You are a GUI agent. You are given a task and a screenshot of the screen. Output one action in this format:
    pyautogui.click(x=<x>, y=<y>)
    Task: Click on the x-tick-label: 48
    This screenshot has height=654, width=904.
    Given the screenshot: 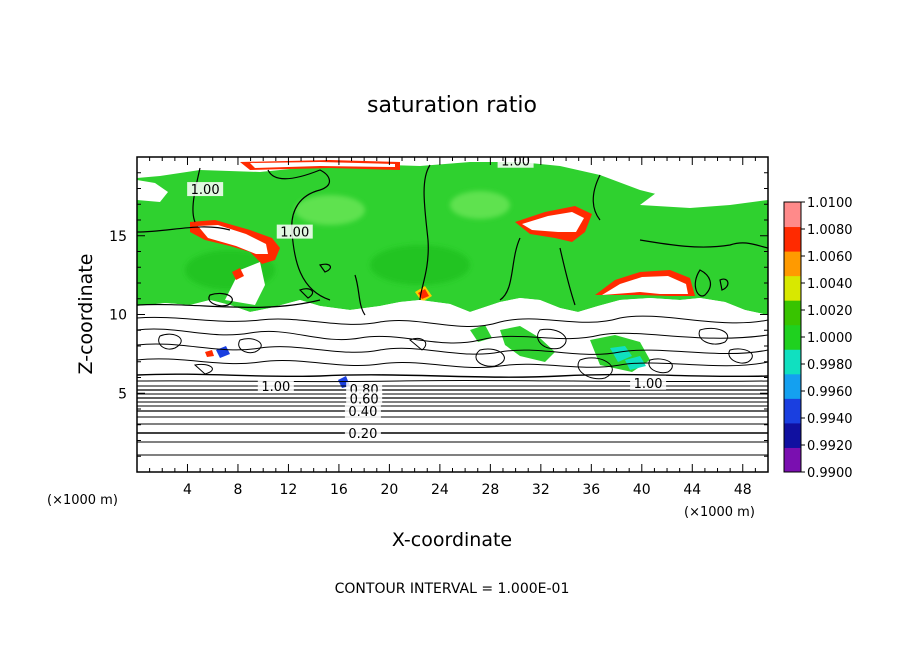 What is the action you would take?
    pyautogui.click(x=743, y=490)
    